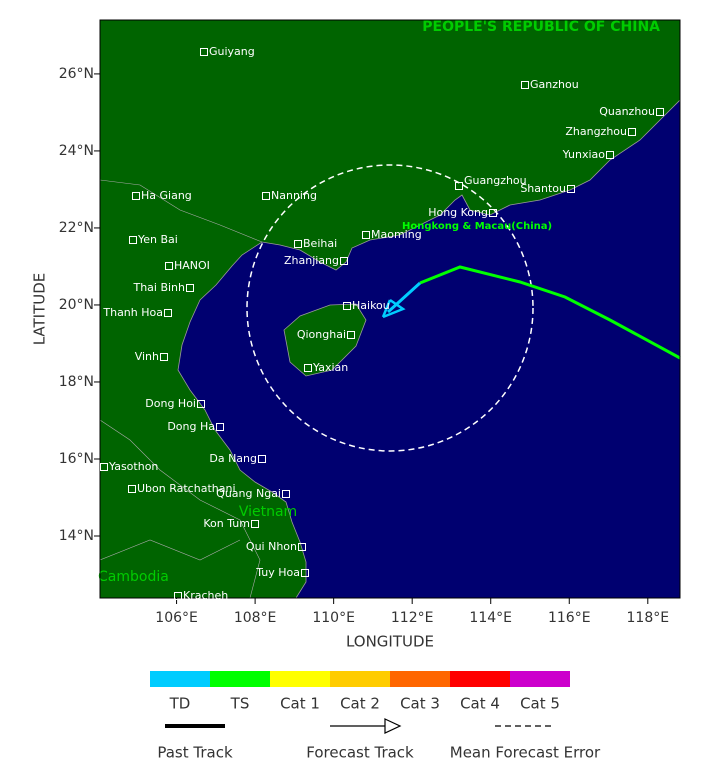  Describe the element at coordinates (371, 305) in the screenshot. I see `city-label: Haikou` at that location.